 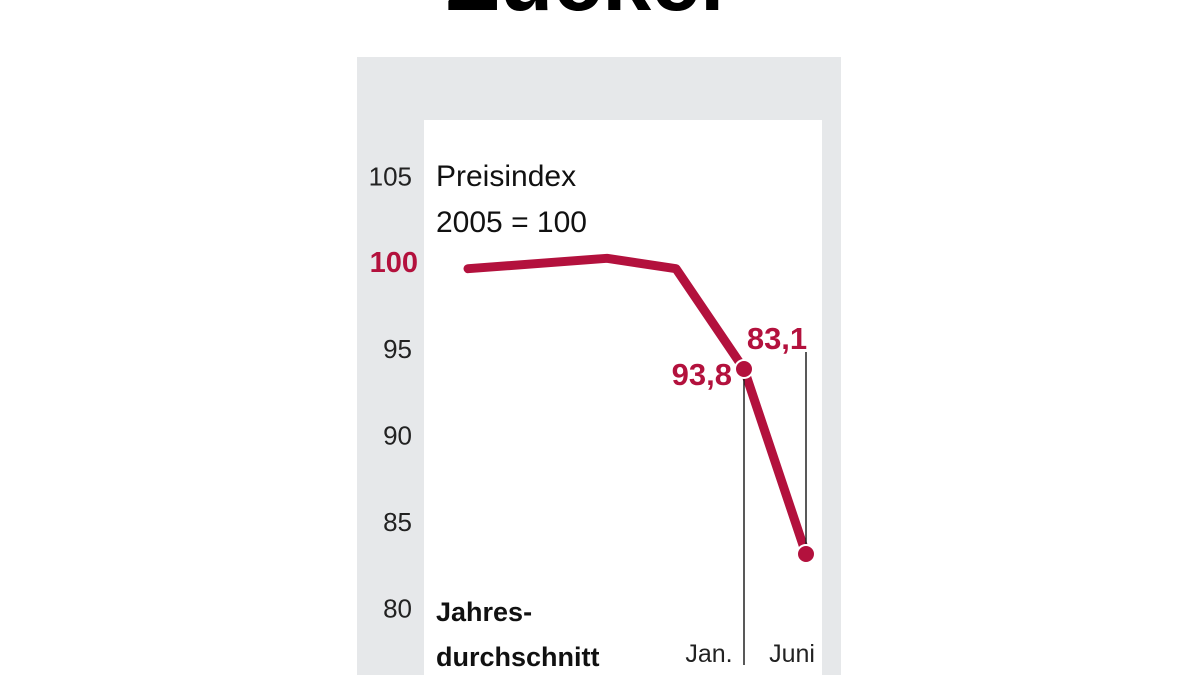 I want to click on x-tick-label: Juni, so click(x=792, y=654).